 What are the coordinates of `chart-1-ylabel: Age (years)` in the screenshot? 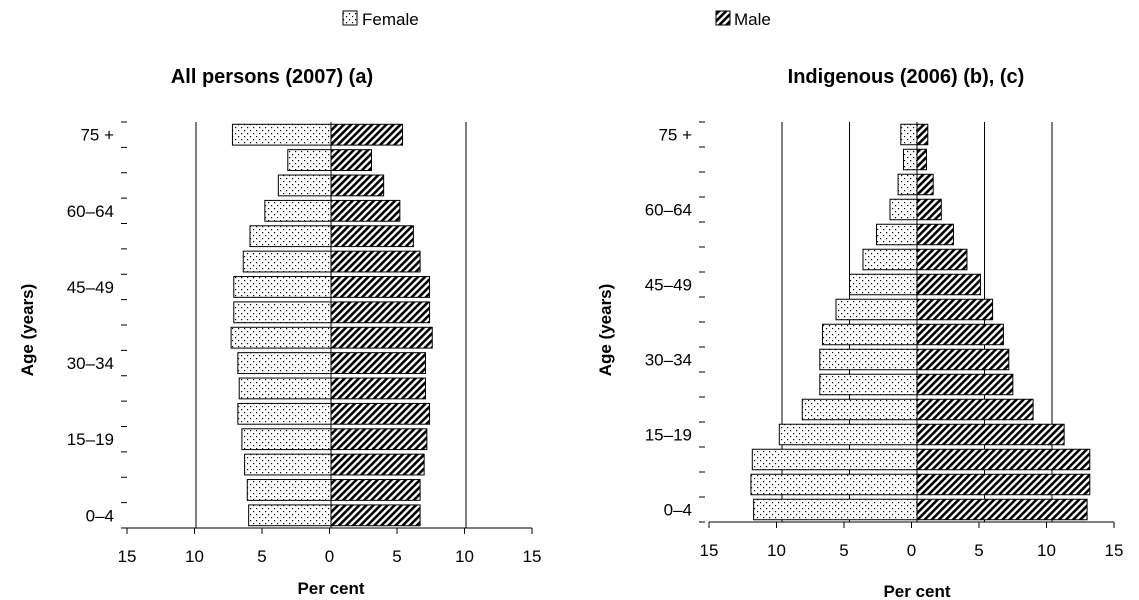 It's located at (27, 330).